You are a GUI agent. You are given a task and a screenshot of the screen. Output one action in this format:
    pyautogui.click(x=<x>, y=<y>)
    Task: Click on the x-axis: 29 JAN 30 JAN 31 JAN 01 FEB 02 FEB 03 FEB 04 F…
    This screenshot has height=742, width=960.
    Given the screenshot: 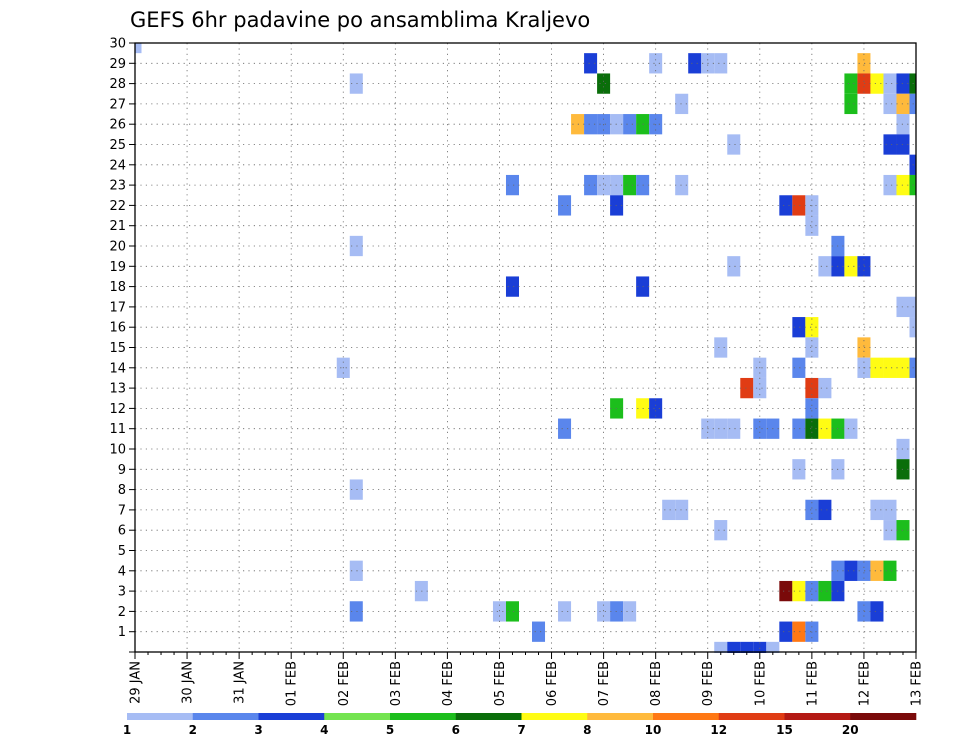 What is the action you would take?
    pyautogui.click(x=527, y=679)
    